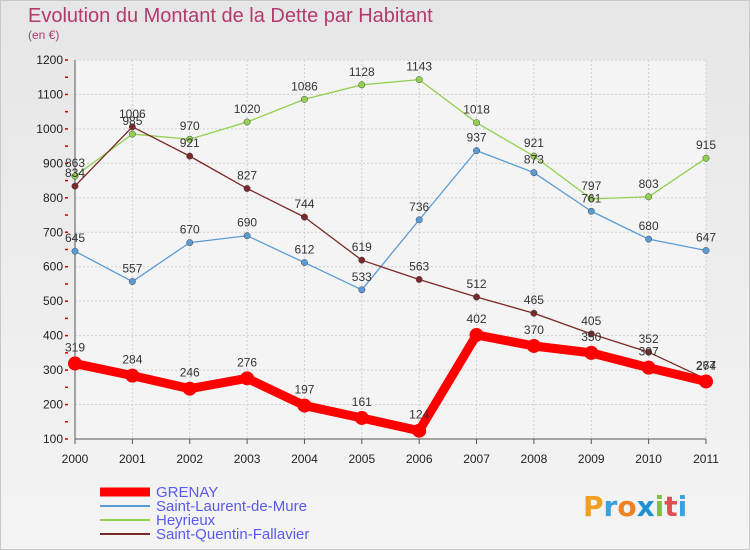 The image size is (750, 550). What do you see at coordinates (75, 238) in the screenshot?
I see `data-label: 645` at bounding box center [75, 238].